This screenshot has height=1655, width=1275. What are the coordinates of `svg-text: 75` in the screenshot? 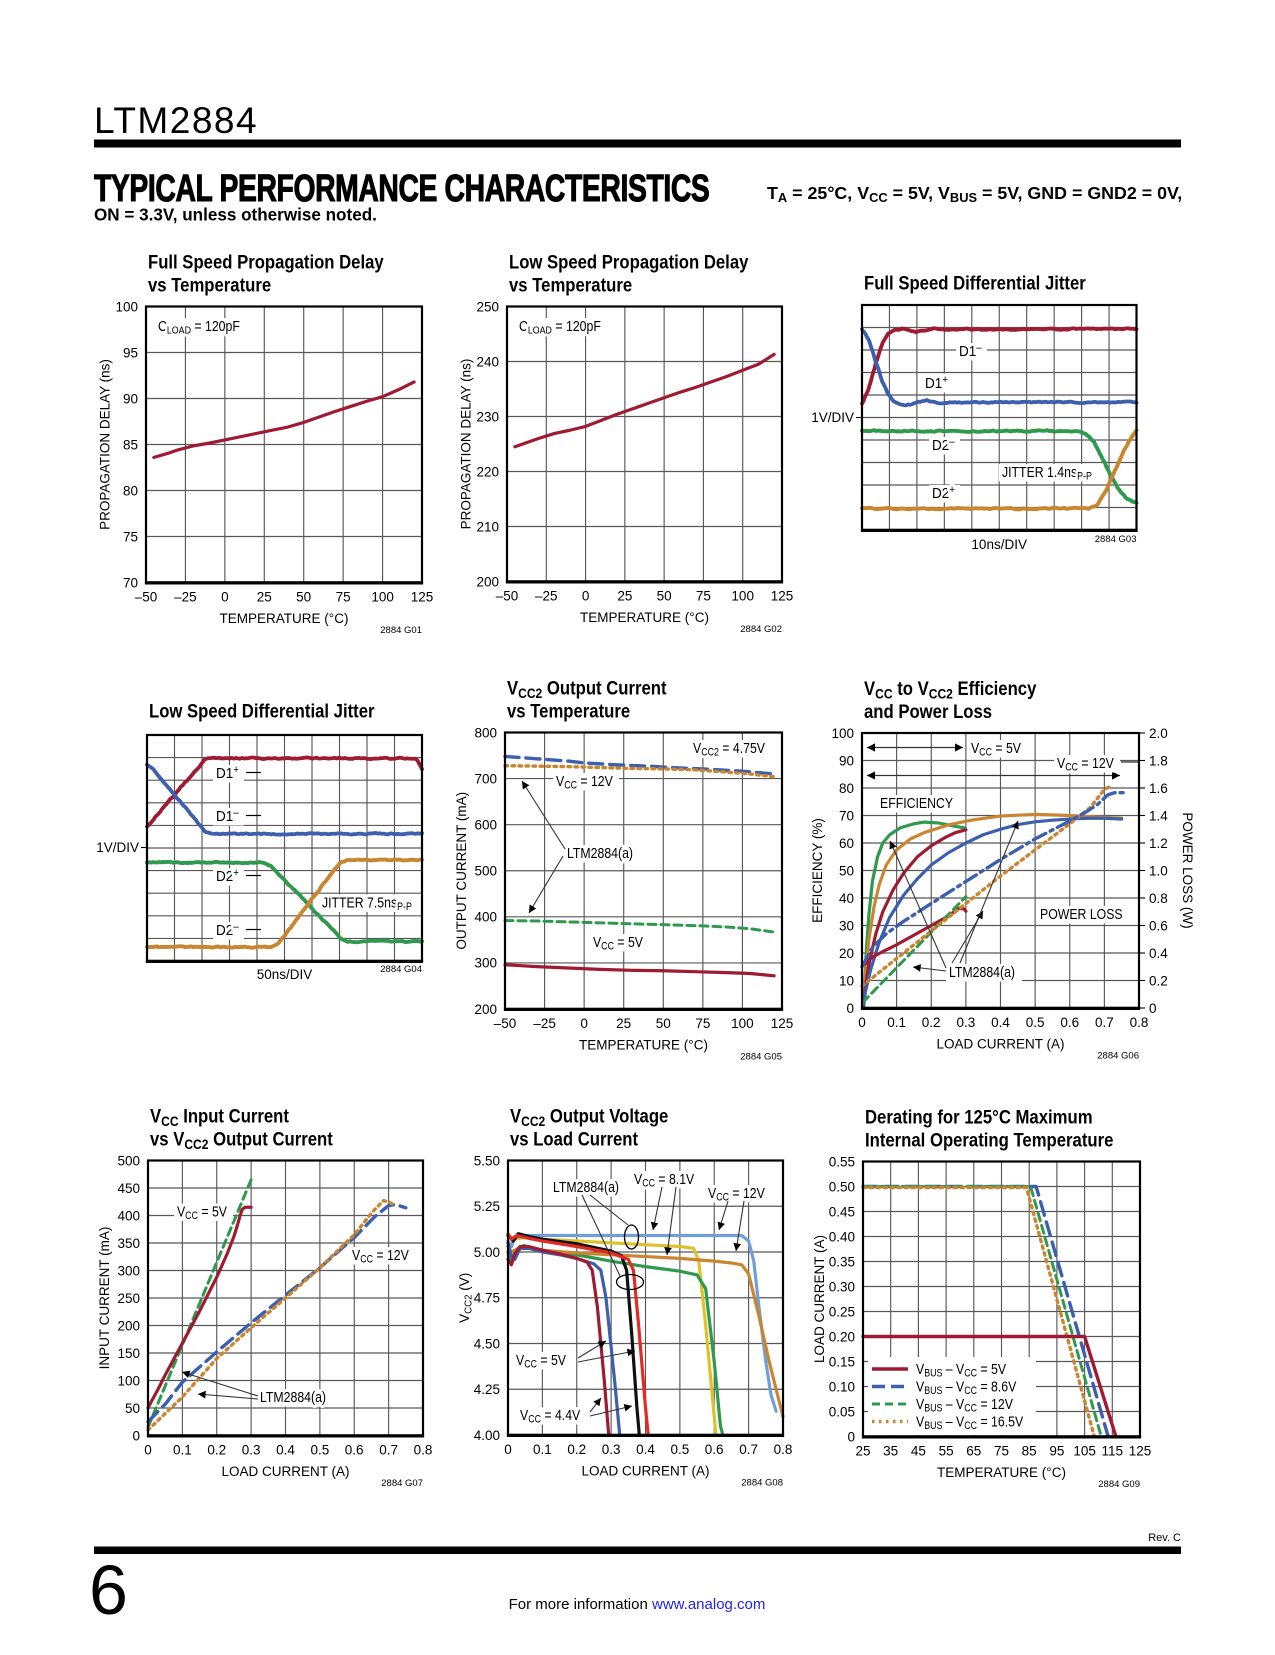 It's located at (130, 536).